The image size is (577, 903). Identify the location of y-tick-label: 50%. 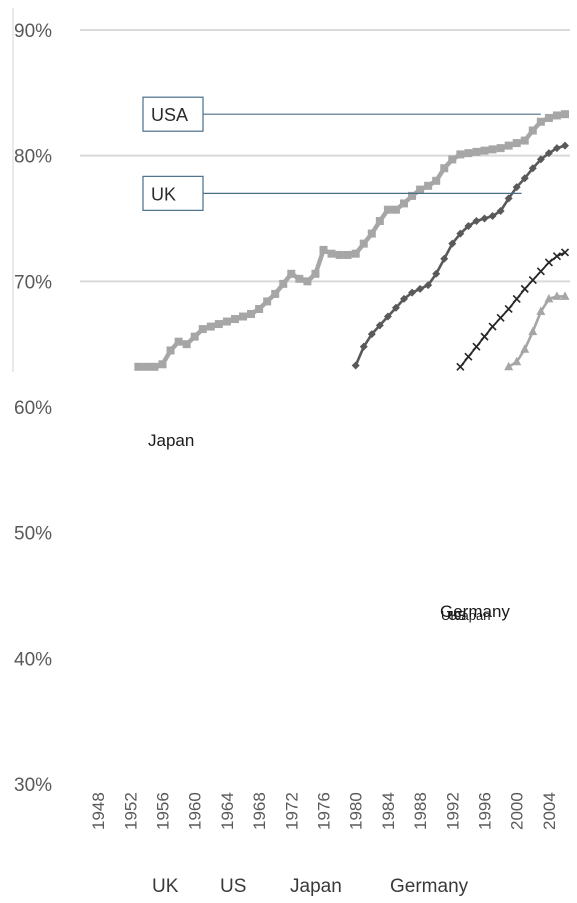
(33, 534).